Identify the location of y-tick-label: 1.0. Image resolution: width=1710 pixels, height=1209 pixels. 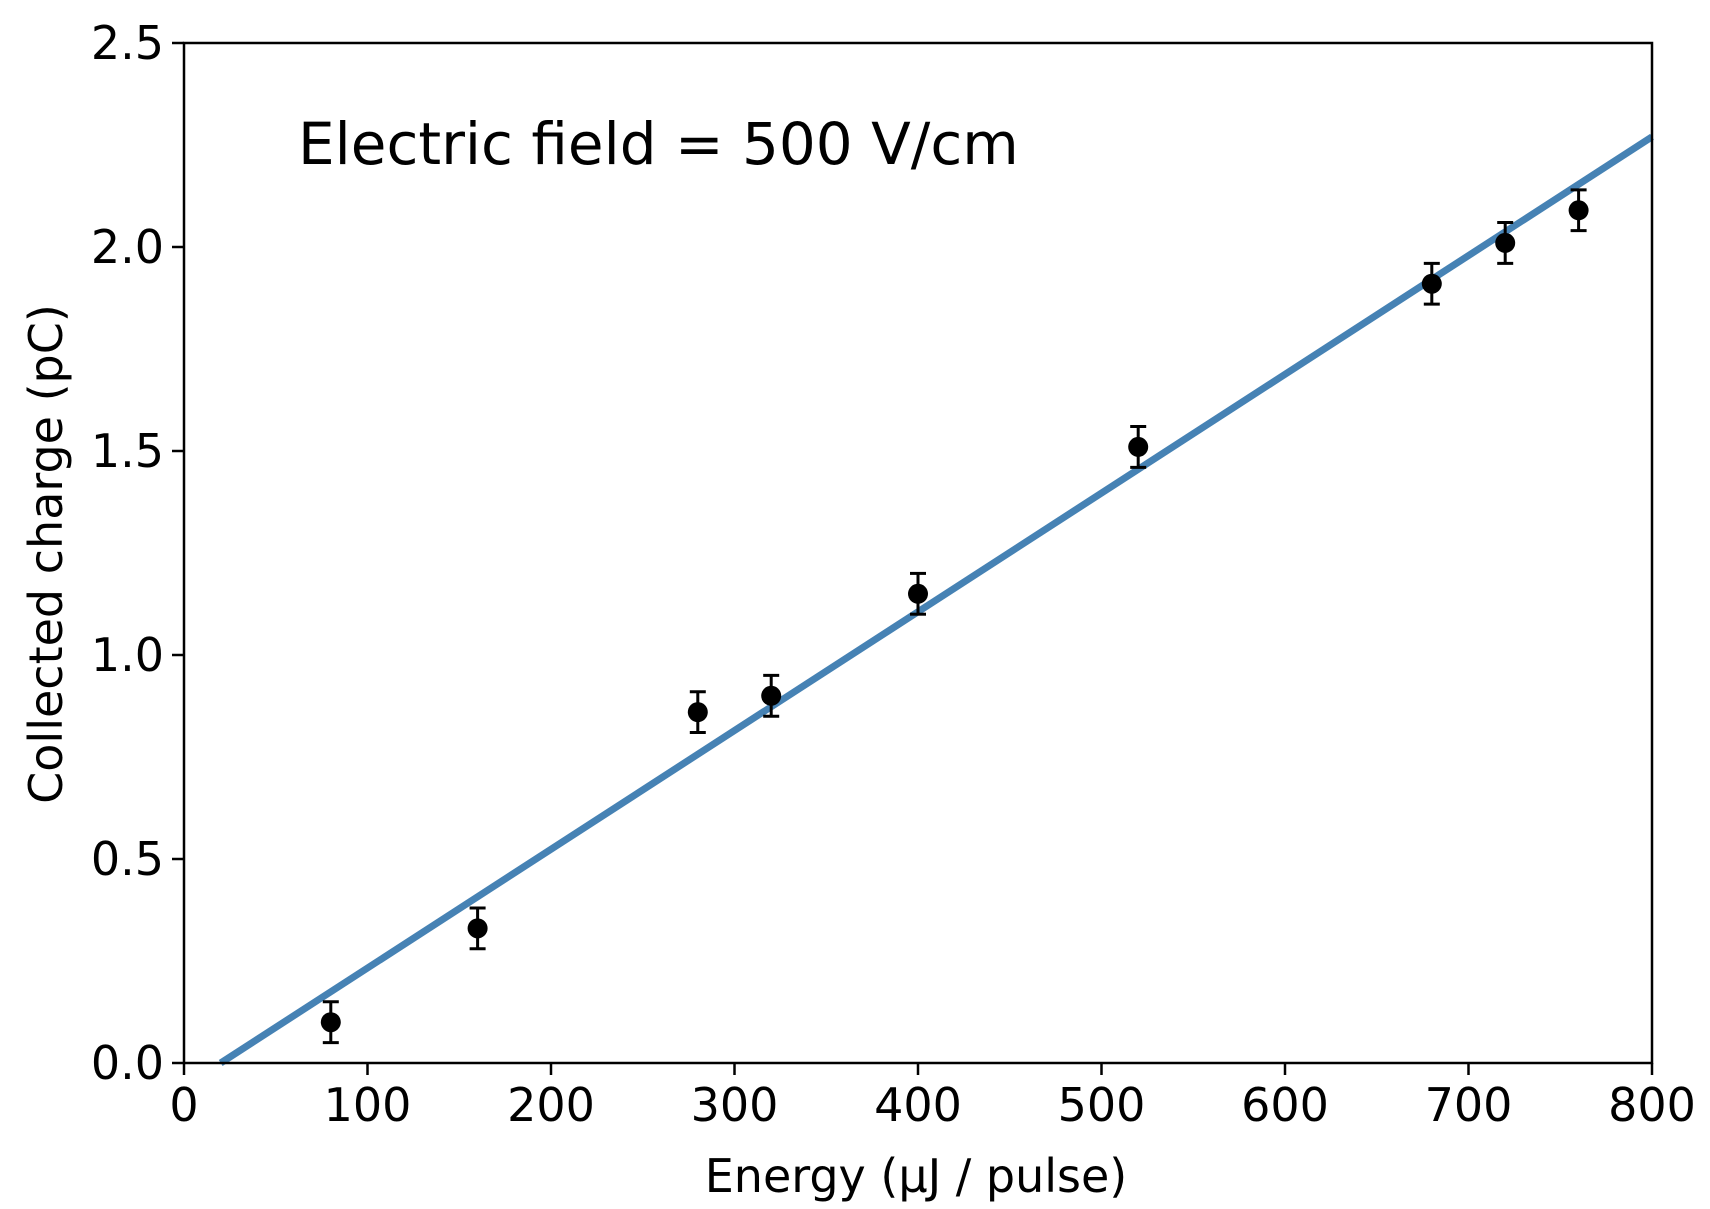
(127, 655).